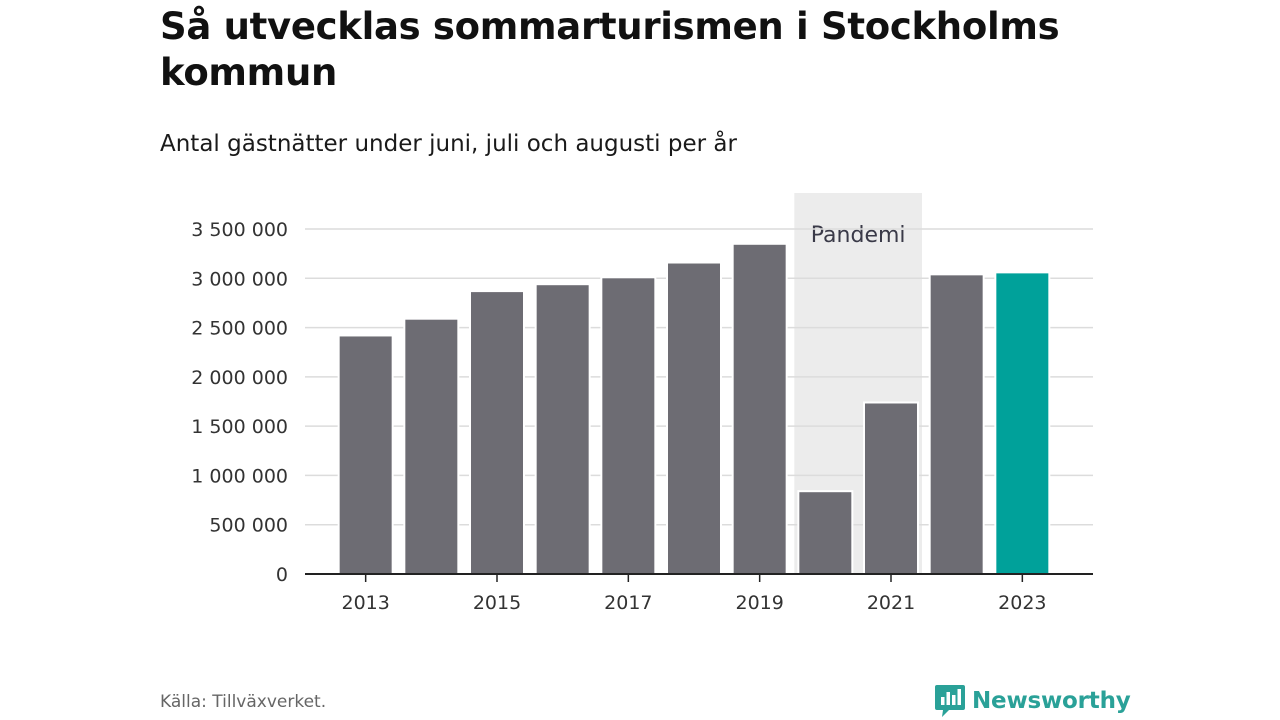 The height and width of the screenshot is (720, 1280). I want to click on y-tick-label: 1 500 000, so click(239, 427).